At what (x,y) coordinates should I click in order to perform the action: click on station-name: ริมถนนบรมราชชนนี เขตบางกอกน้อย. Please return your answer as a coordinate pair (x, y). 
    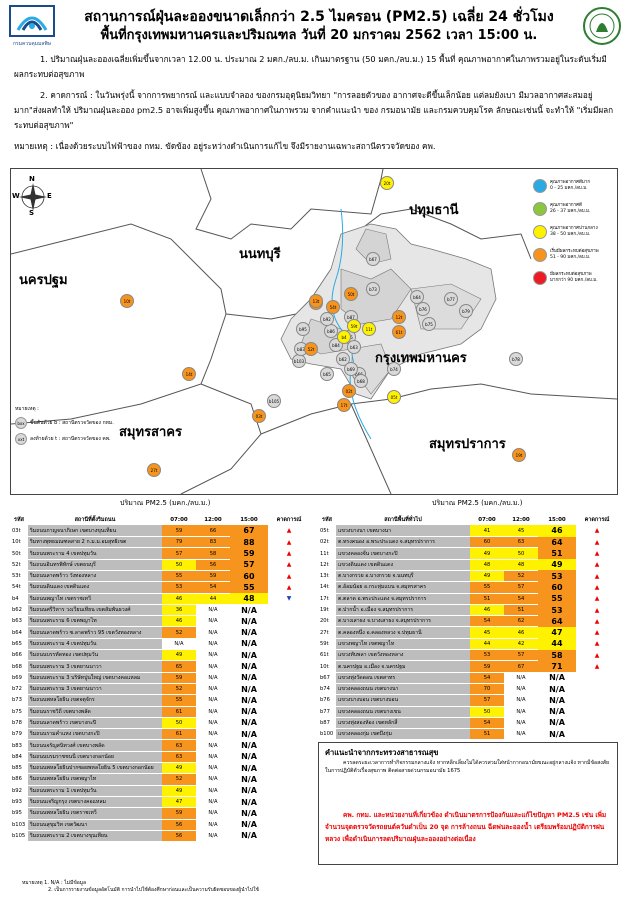
    Looking at the image, I should click on (95, 757).